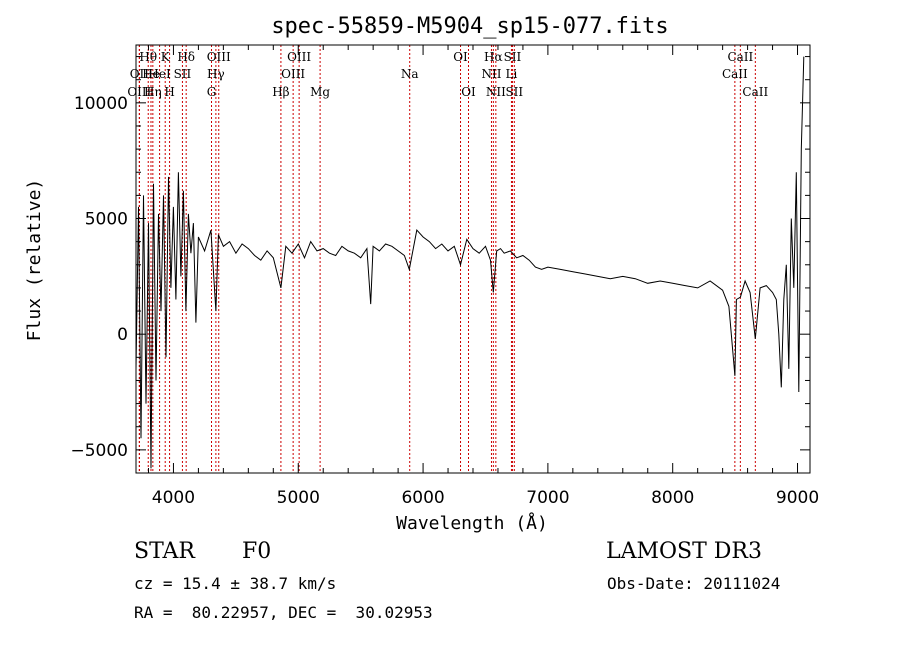 Image resolution: width=900 pixels, height=649 pixels. I want to click on y-tick-label: 10000, so click(101, 104).